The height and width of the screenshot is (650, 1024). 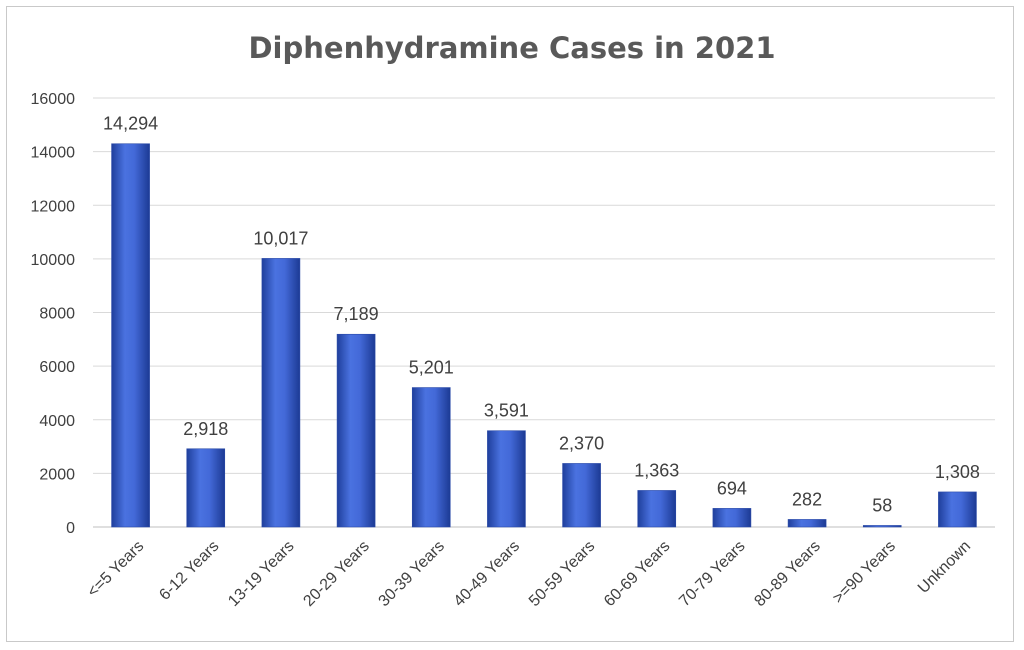 What do you see at coordinates (431, 368) in the screenshot?
I see `data-label: 5,201` at bounding box center [431, 368].